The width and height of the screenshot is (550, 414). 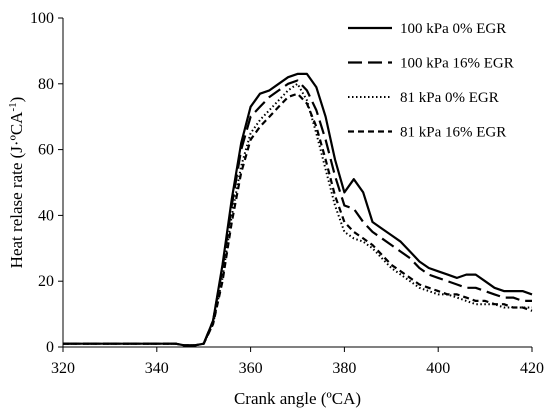 I want to click on y-ticks: 0 20 40 60 80 100, so click(x=46, y=183).